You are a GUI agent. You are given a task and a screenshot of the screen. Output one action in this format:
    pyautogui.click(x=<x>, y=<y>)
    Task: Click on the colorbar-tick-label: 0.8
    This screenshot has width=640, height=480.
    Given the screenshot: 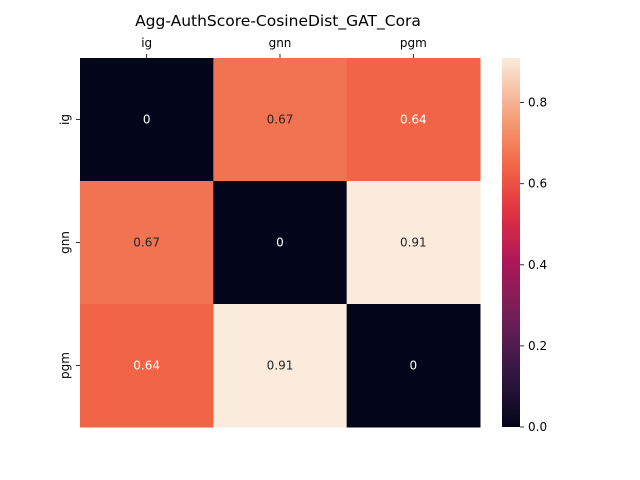 What is the action you would take?
    pyautogui.click(x=537, y=103)
    